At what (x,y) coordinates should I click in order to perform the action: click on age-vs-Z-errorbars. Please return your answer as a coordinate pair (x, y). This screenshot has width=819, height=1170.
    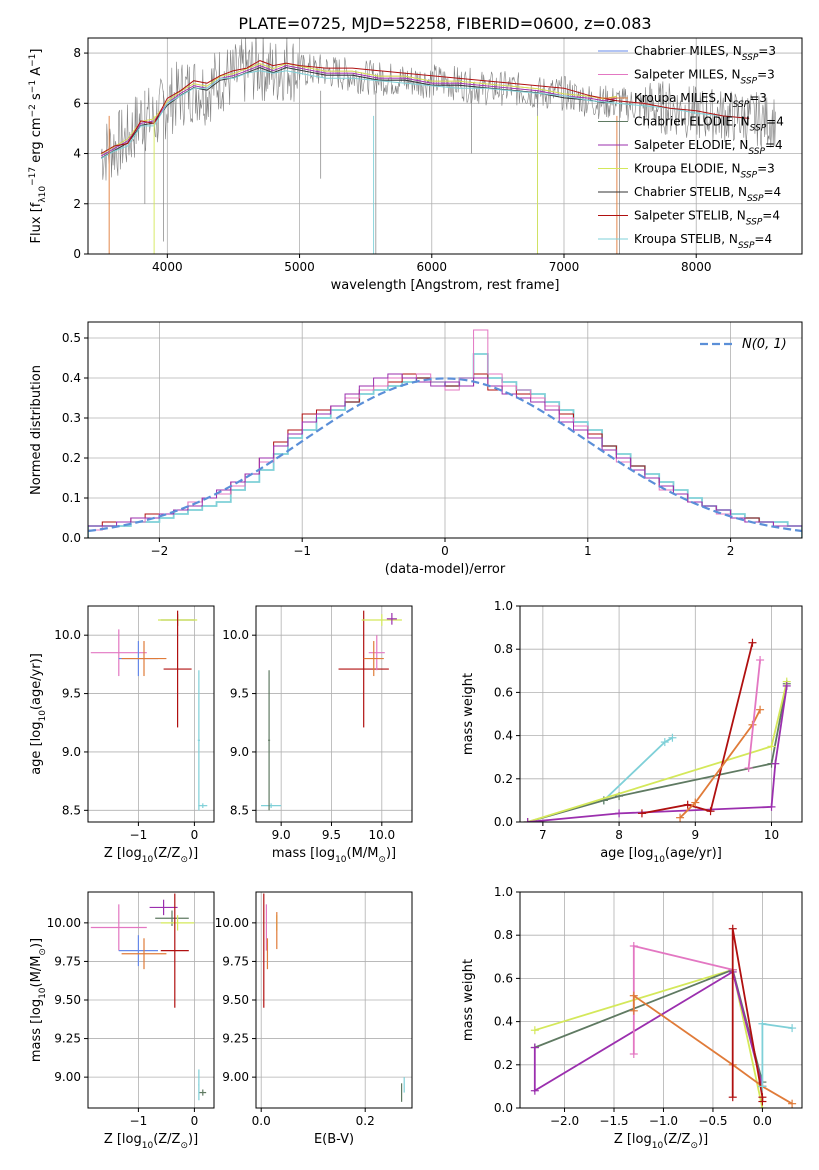
    Looking at the image, I should click on (149, 710).